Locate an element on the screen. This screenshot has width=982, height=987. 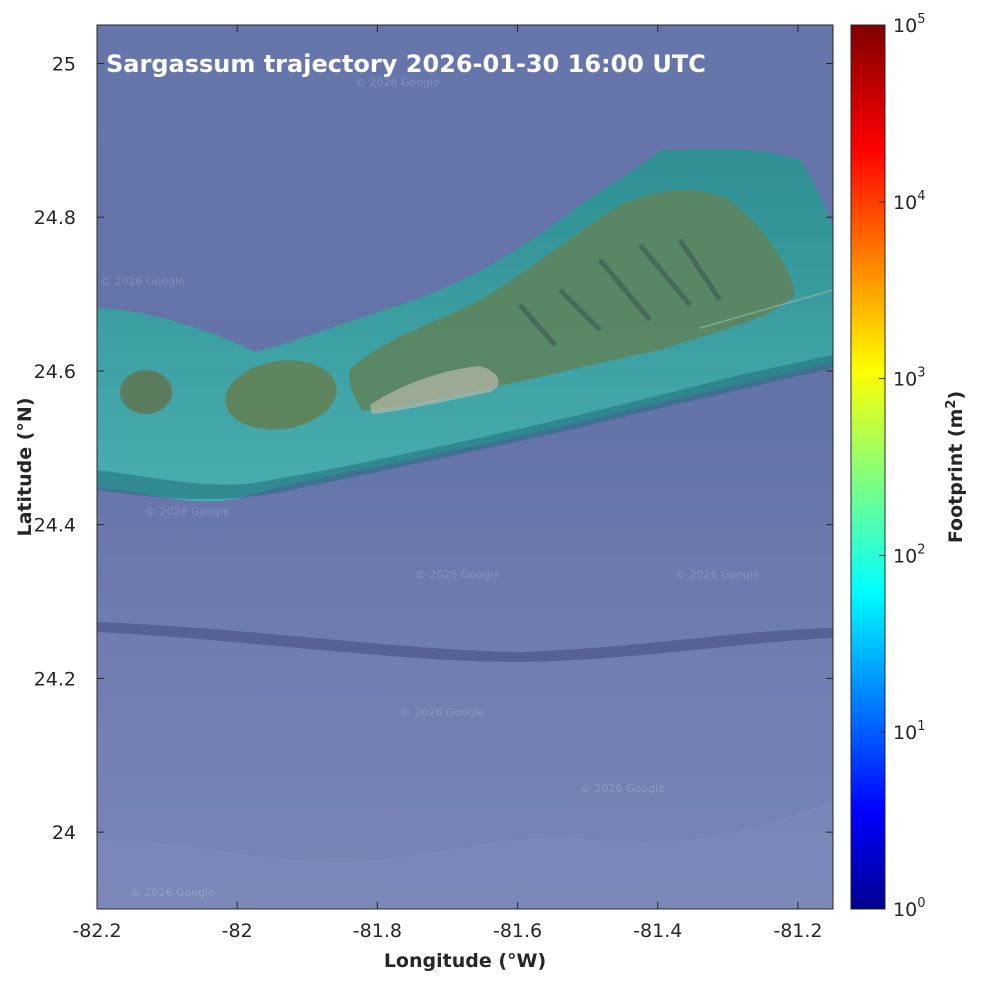
x-tick-label: -81.2 is located at coordinates (797, 931).